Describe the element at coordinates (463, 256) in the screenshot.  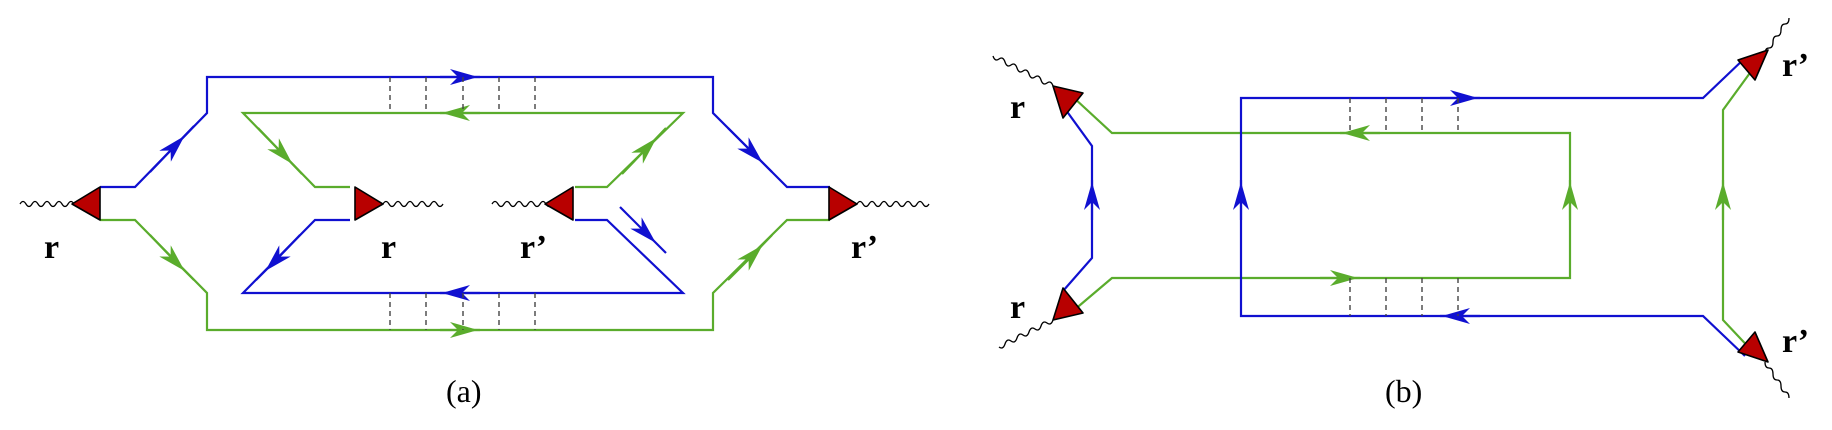
I see `inner-blue-line-a` at that location.